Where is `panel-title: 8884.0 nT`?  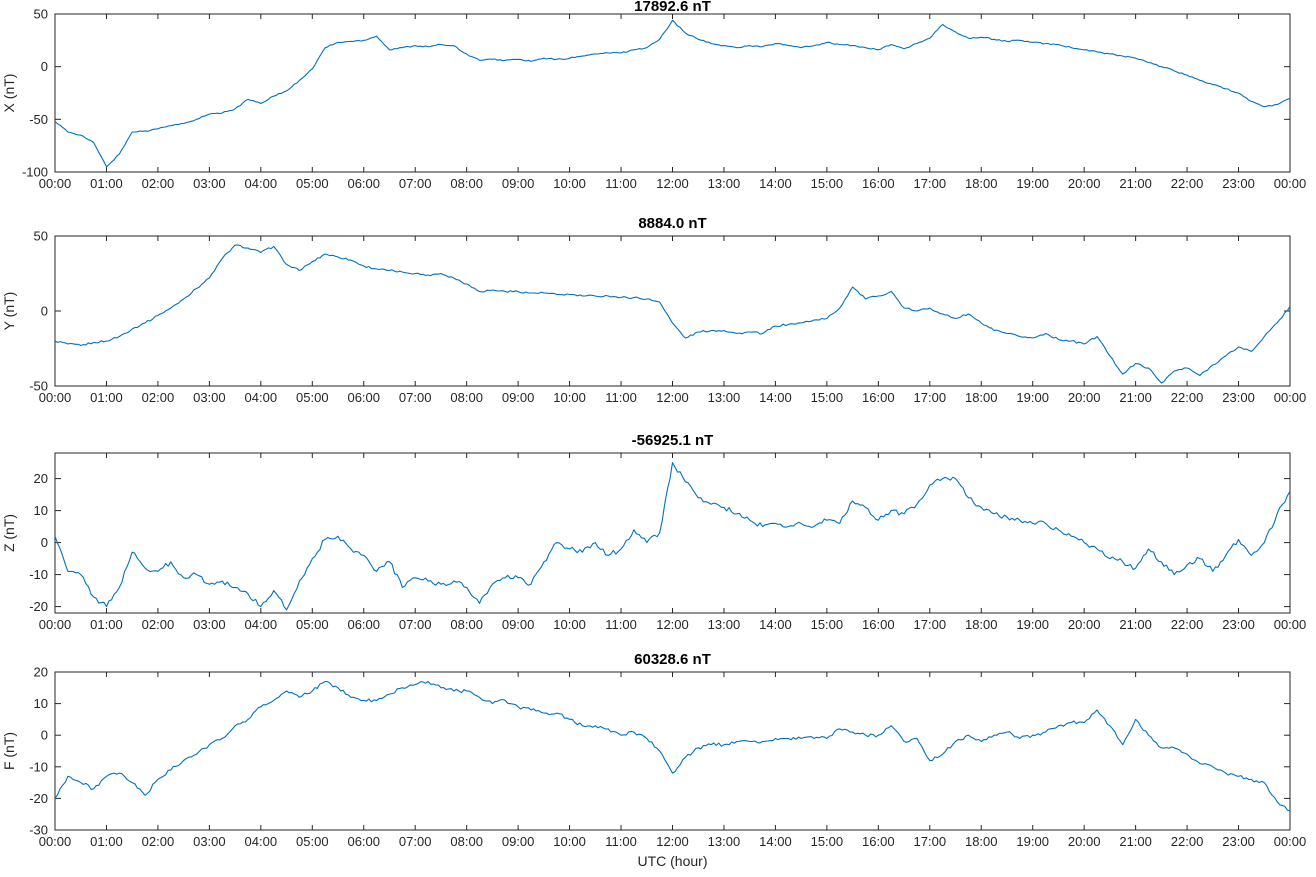 panel-title: 8884.0 nT is located at coordinates (672, 223).